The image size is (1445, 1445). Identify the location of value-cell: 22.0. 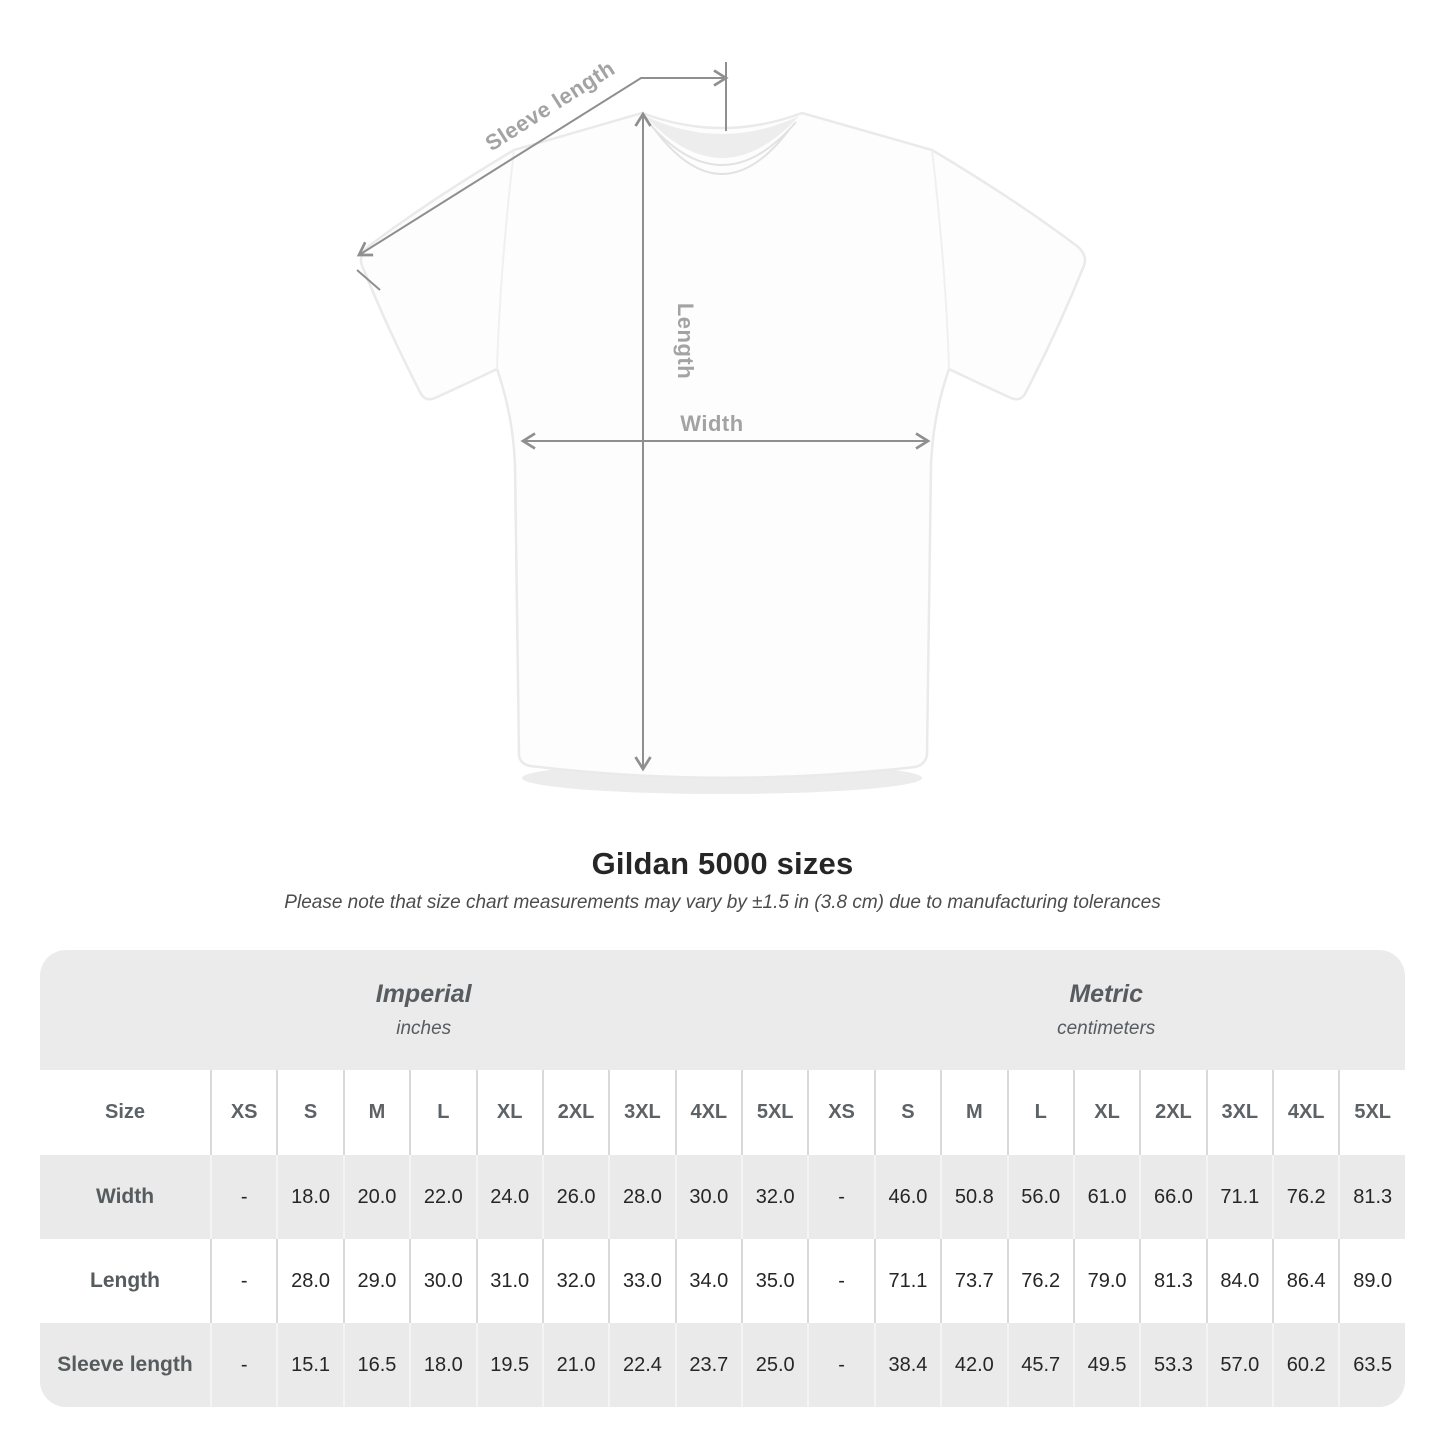
(442, 1197).